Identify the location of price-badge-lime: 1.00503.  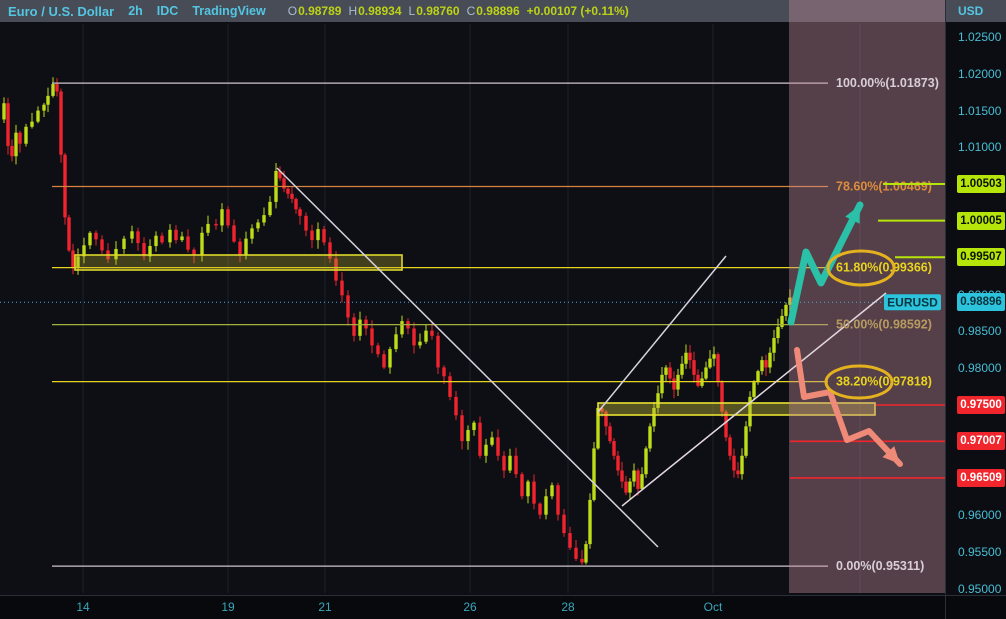
(981, 183).